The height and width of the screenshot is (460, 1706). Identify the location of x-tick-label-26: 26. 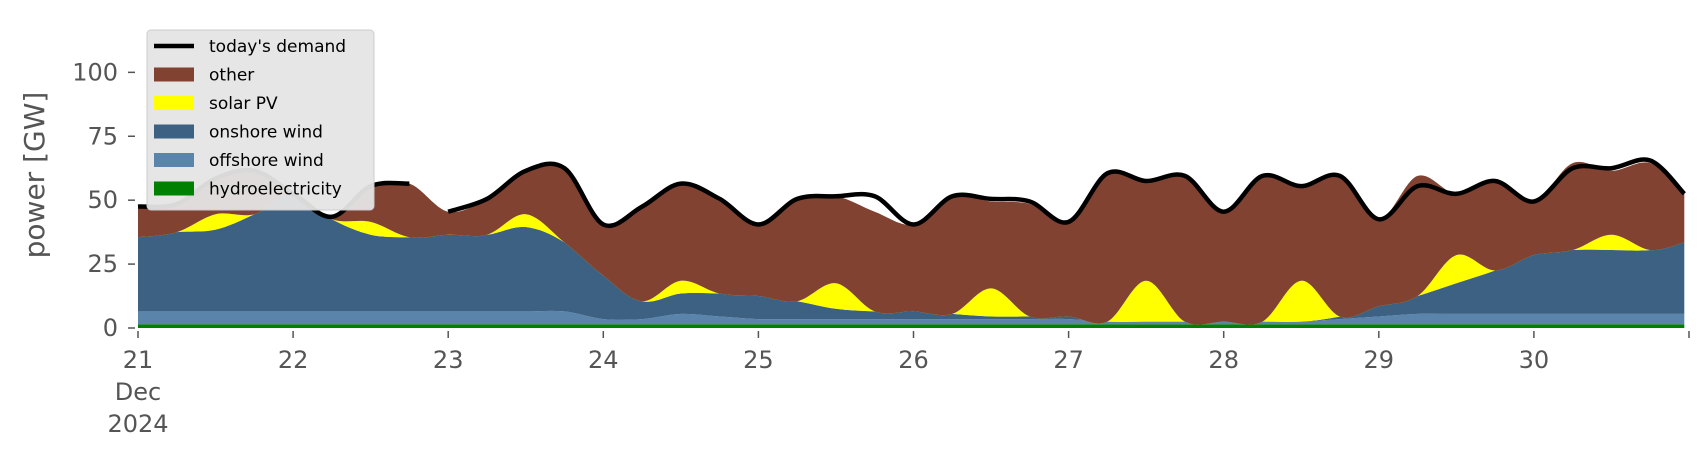
(913, 360).